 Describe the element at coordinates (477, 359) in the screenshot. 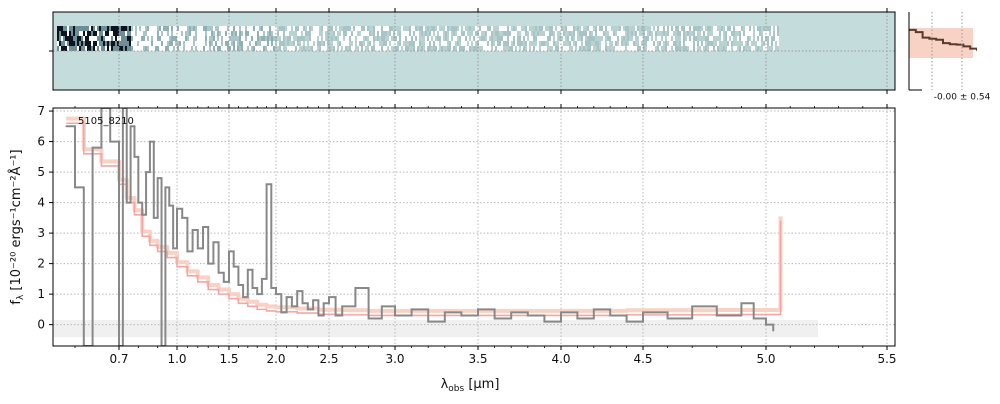

I see `x-tick-label: 3.5` at that location.